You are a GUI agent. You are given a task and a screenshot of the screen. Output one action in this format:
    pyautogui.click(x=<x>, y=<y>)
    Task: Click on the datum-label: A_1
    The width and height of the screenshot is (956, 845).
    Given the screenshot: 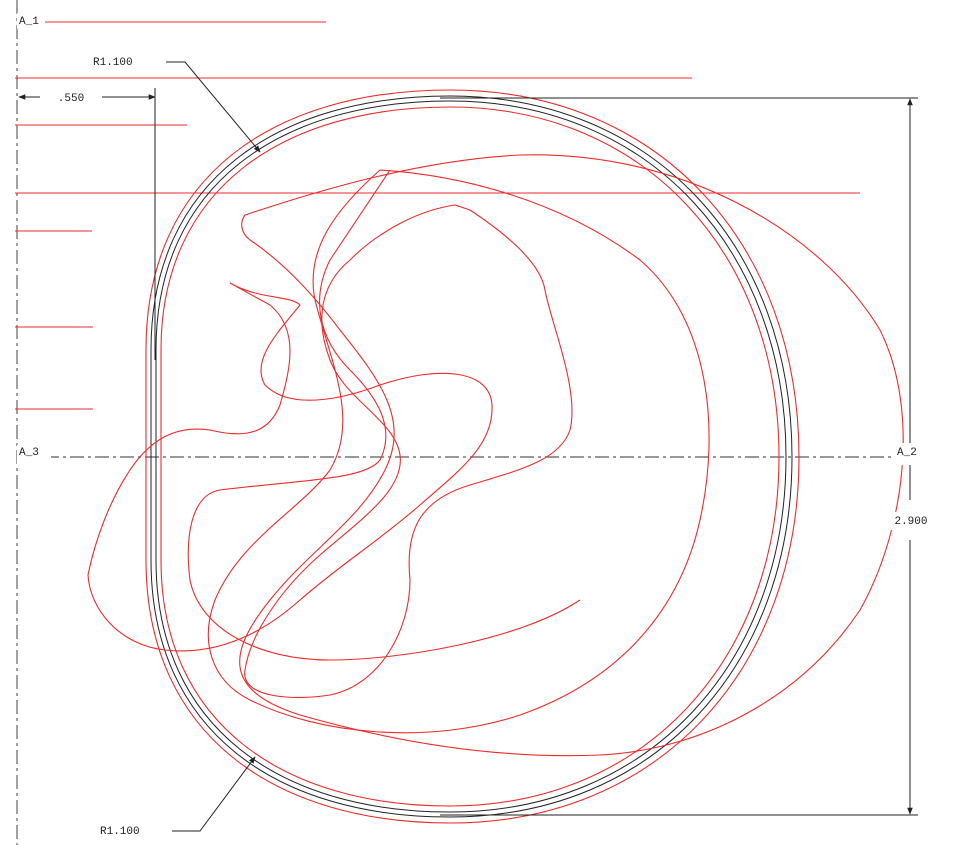 What is the action you would take?
    pyautogui.click(x=29, y=22)
    